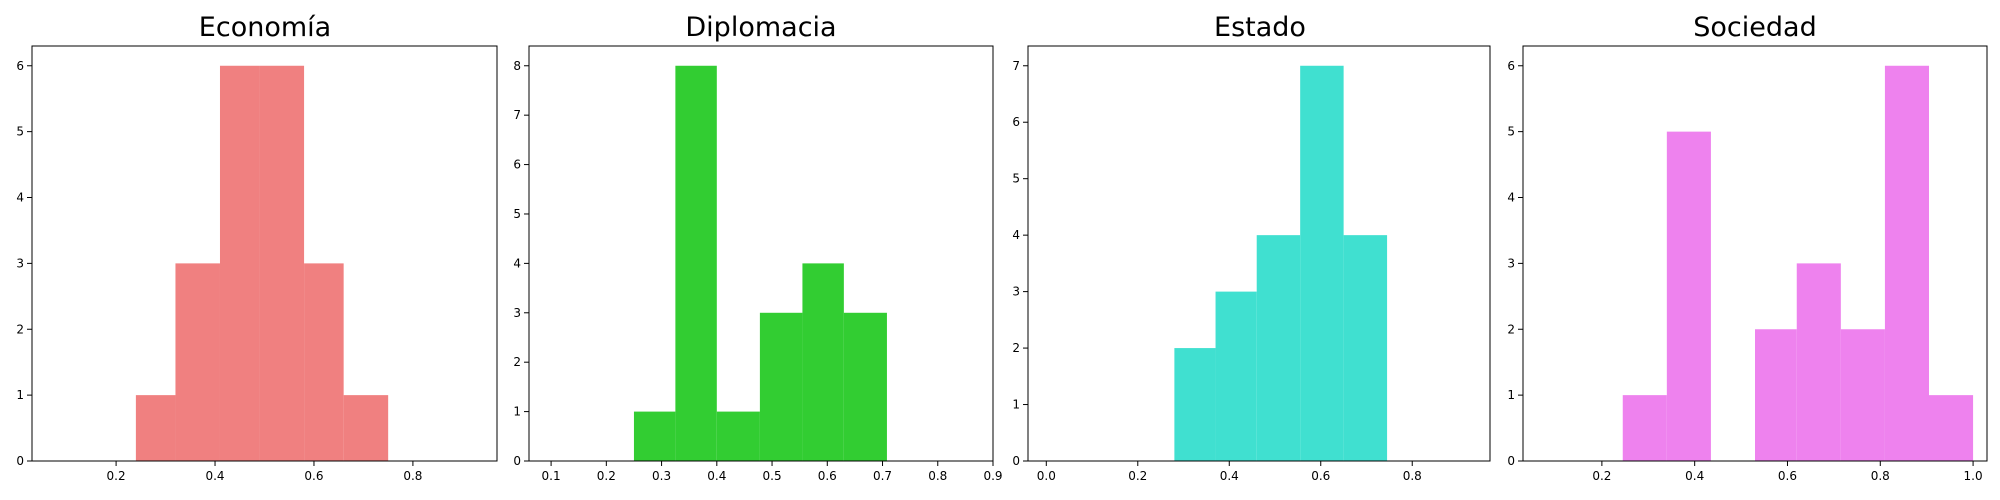 This screenshot has height=500, width=2000. I want to click on panel-title: Sociedad, so click(1754, 27).